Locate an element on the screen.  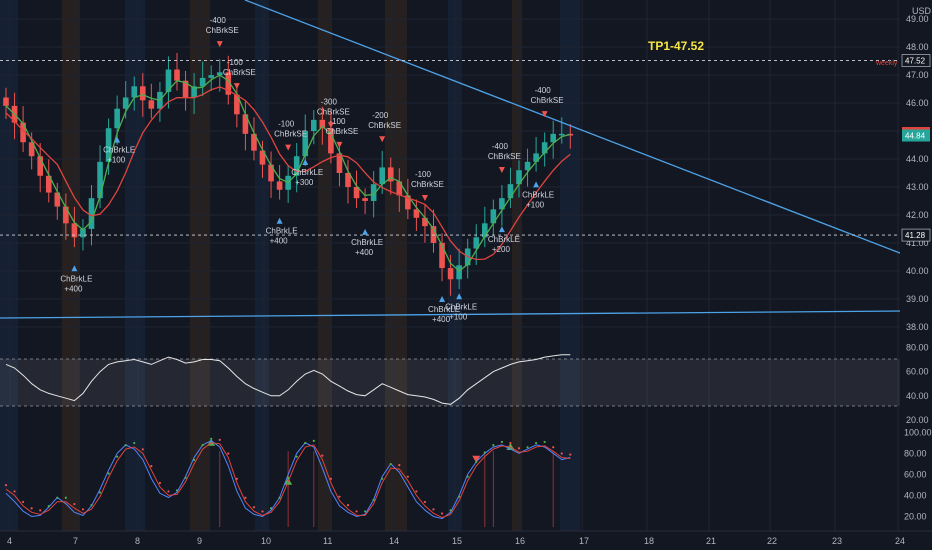
rsi-line is located at coordinates (288, 379).